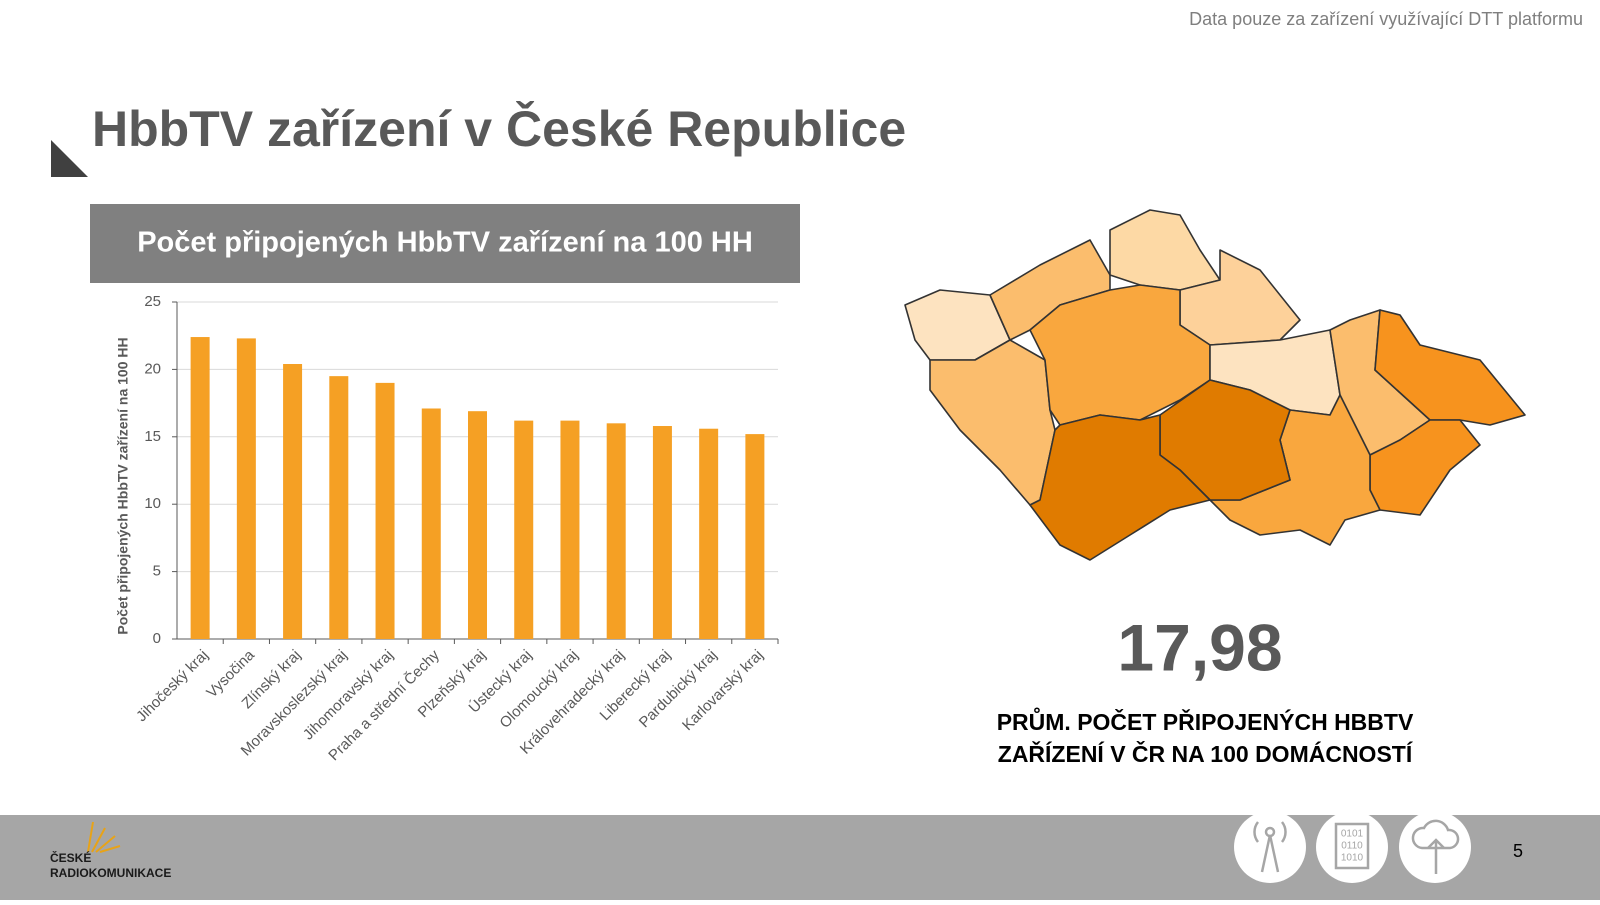 This screenshot has width=1600, height=905. I want to click on y-tick-label: 15, so click(152, 436).